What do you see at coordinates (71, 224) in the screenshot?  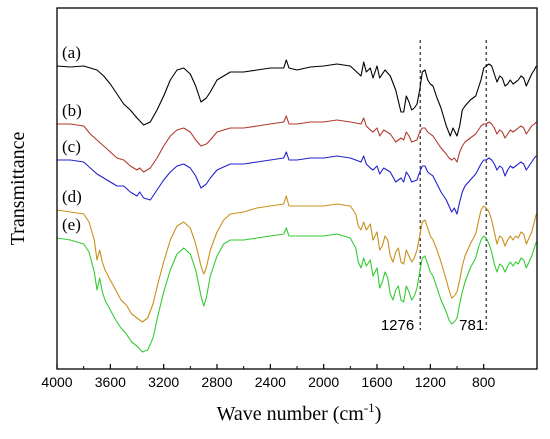 I see `curve-label-e: (e)` at bounding box center [71, 224].